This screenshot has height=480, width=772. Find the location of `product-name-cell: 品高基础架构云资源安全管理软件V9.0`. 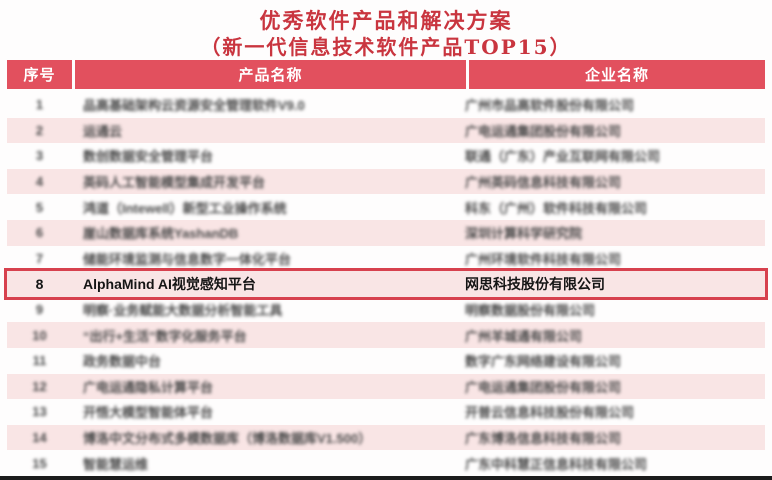

product-name-cell: 品高基础架构云资源安全管理软件V9.0 is located at coordinates (194, 106).